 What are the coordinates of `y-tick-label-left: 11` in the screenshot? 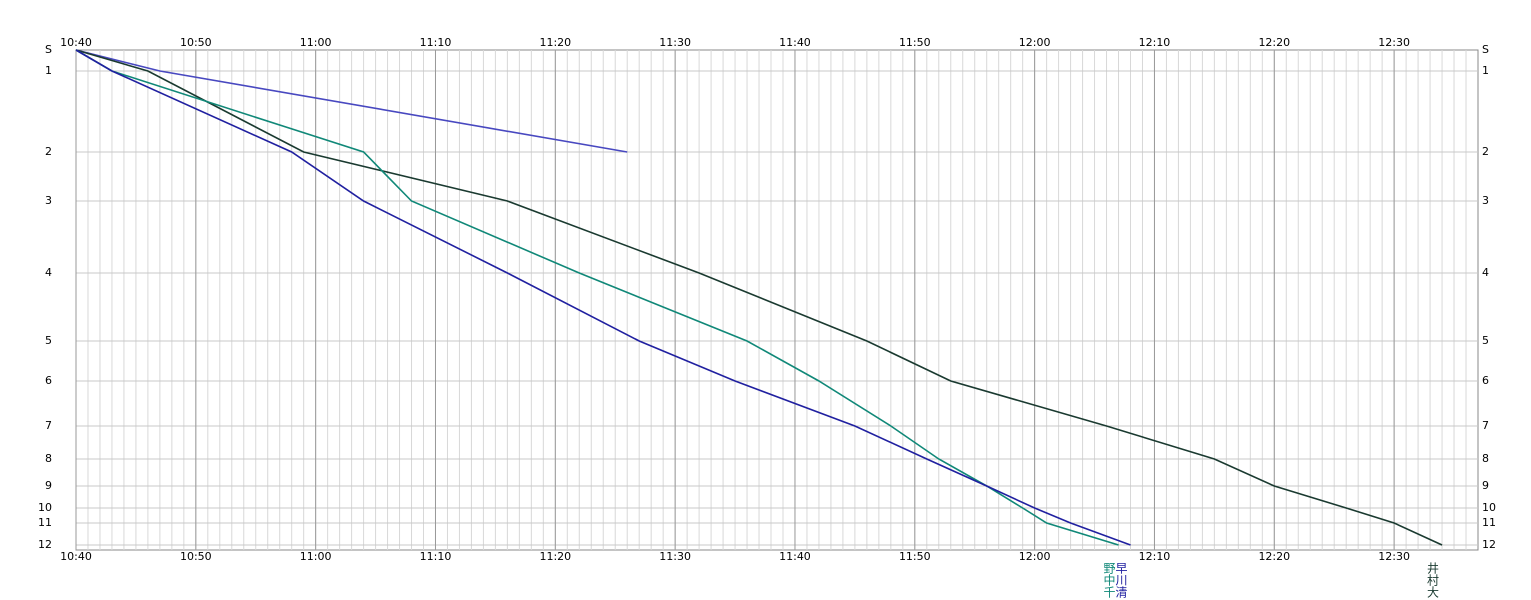 It's located at (45, 522).